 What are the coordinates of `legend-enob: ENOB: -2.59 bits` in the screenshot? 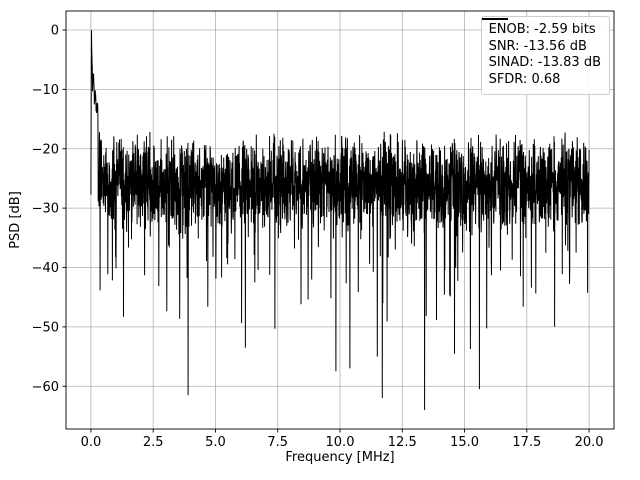 It's located at (542, 29).